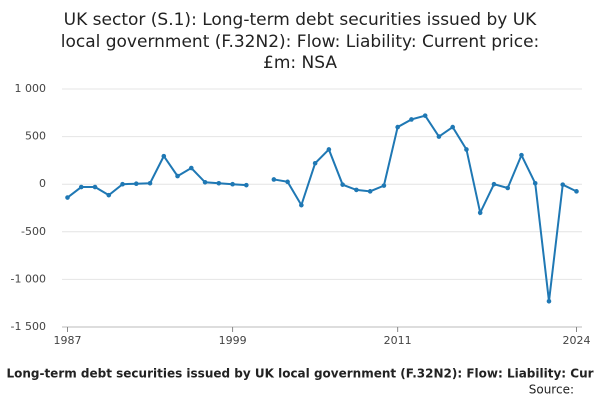 The height and width of the screenshot is (400, 600). What do you see at coordinates (398, 340) in the screenshot?
I see `x-tick-label: 2011` at bounding box center [398, 340].